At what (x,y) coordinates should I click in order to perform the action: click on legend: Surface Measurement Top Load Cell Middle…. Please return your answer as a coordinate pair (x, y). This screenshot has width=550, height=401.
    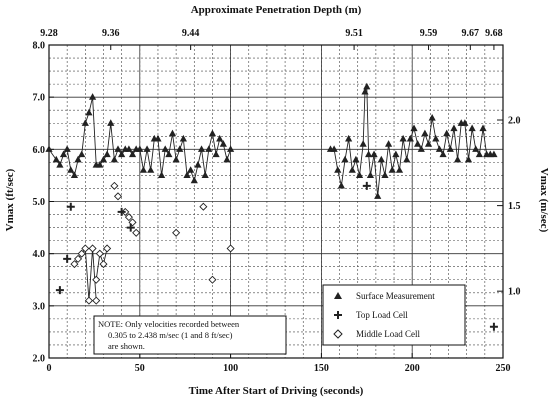
    Looking at the image, I should click on (394, 315).